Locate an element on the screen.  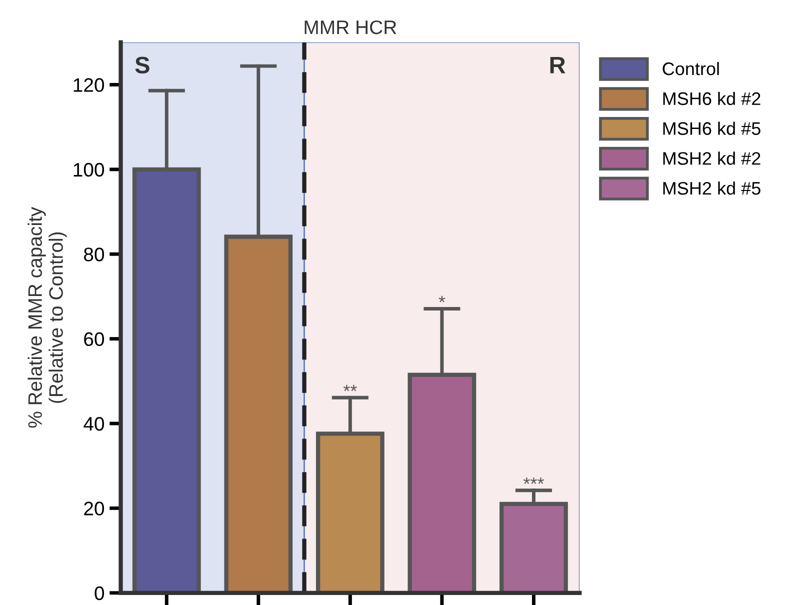
legend-label: MSH6 kd #5 is located at coordinates (711, 128).